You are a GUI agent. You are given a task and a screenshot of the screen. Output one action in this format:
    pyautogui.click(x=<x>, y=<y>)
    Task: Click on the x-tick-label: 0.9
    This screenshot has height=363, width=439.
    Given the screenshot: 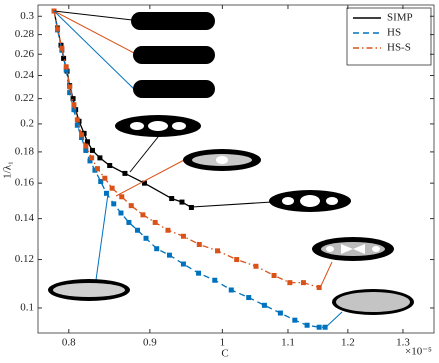 What is the action you would take?
    pyautogui.click(x=150, y=343)
    